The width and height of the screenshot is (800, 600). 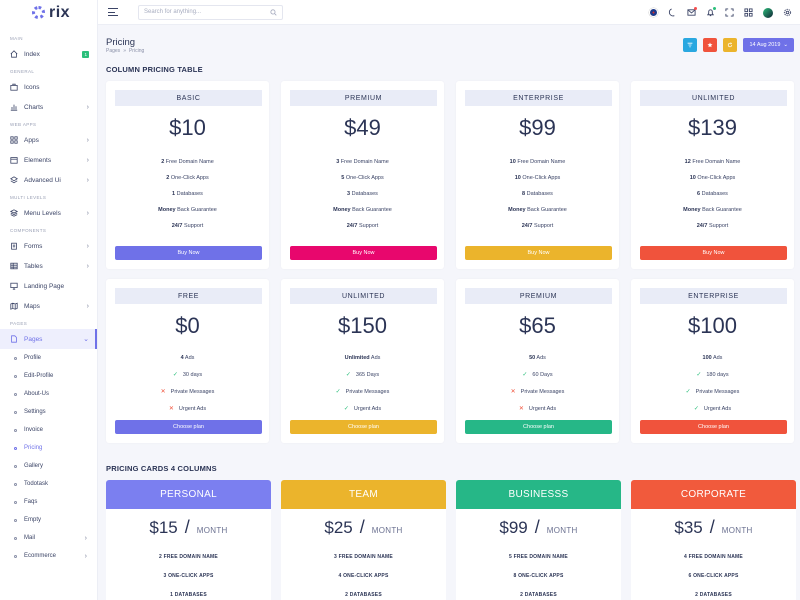 I want to click on sidebar-subitem-mail: Mail ›, so click(x=48, y=538).